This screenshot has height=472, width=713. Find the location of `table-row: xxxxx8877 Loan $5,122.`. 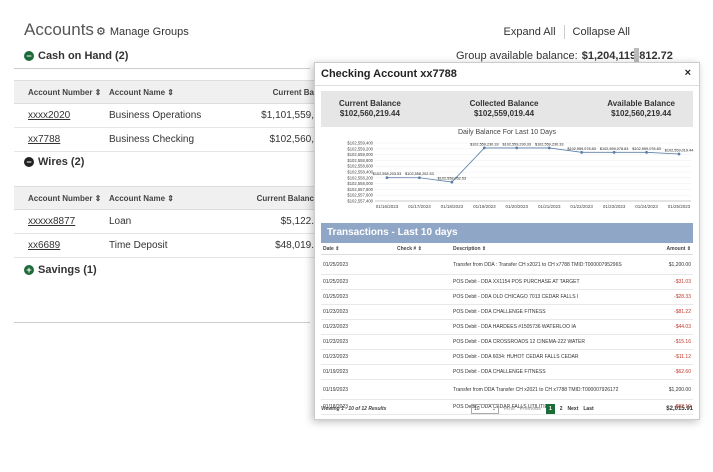

table-row: xxxxx8877 Loan $5,122. is located at coordinates (164, 222).